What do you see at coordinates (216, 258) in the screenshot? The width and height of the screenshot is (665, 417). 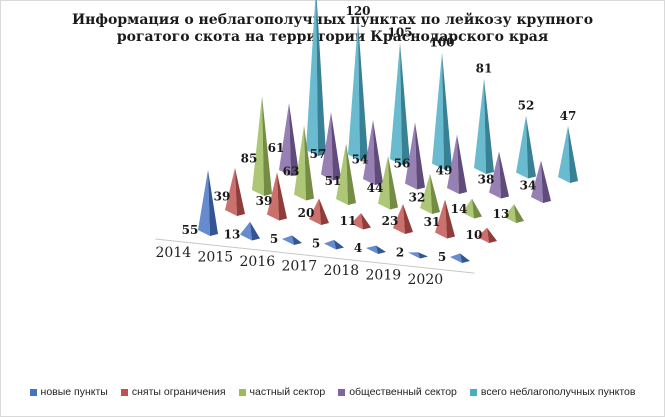 I see `category-label: 2015` at bounding box center [216, 258].